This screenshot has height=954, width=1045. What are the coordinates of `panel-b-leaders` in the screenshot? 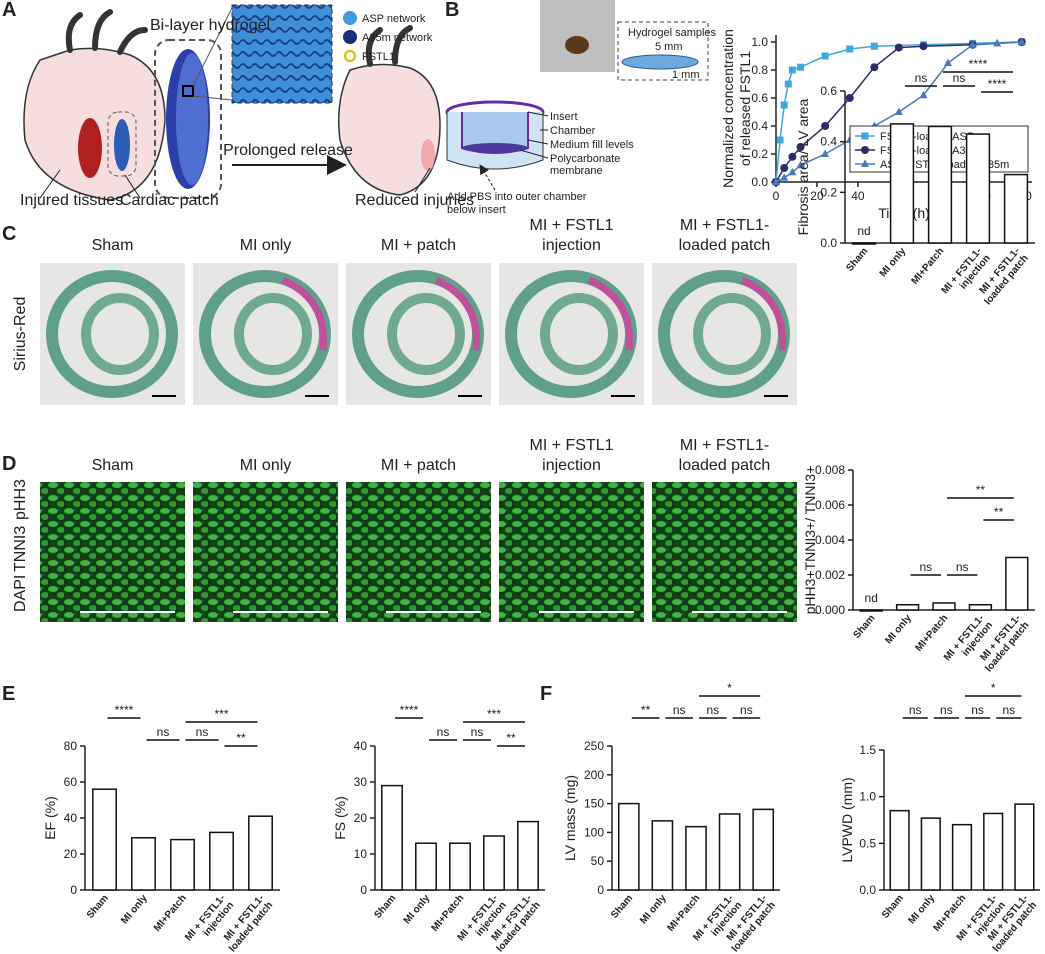 It's located at (534, 135).